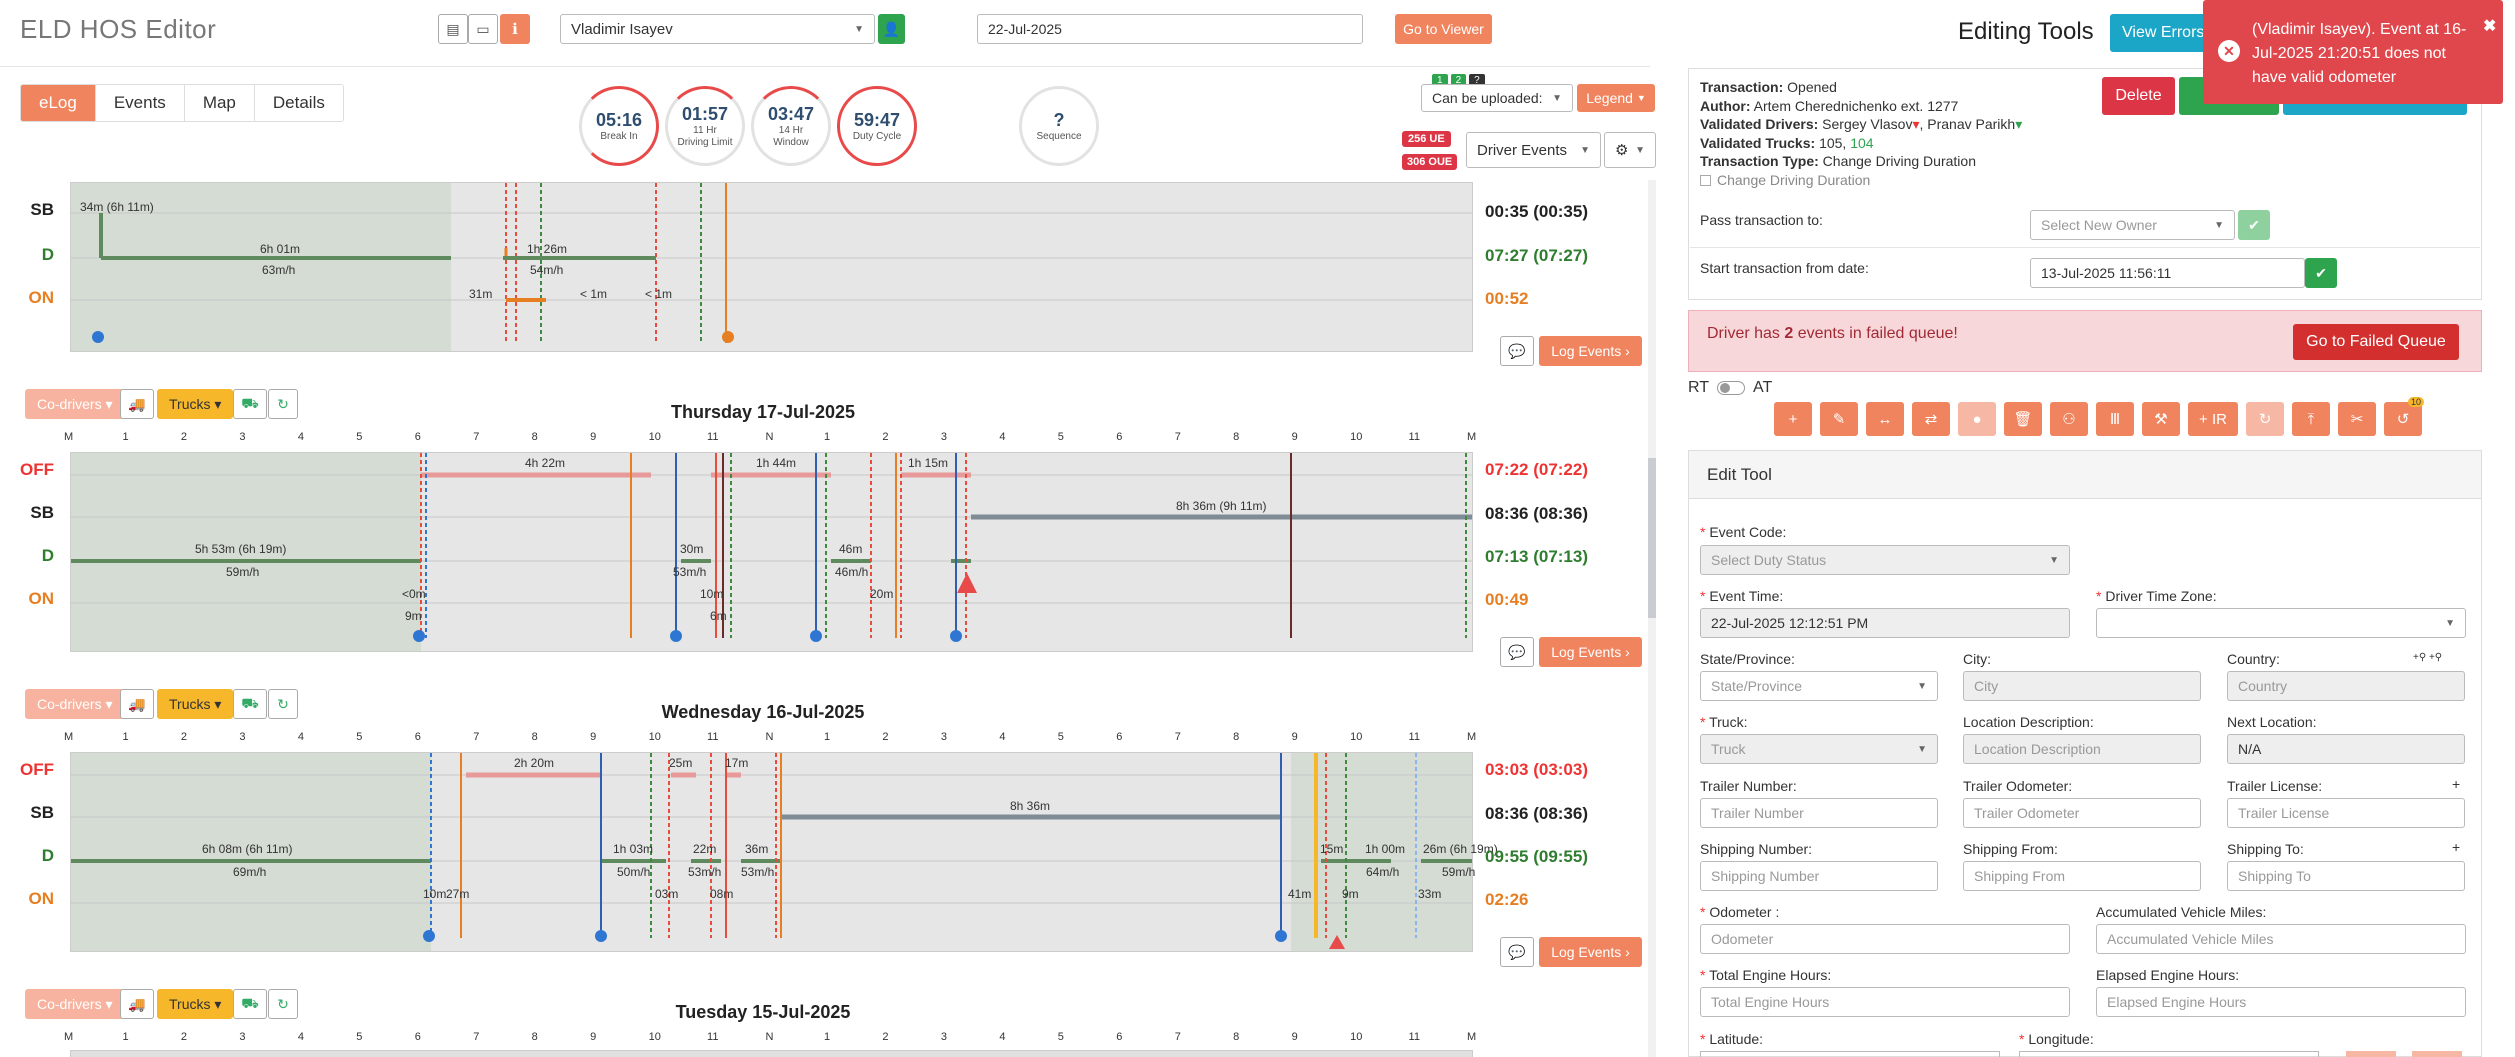  What do you see at coordinates (1819, 686) in the screenshot?
I see `state-select: State/Province ▼` at bounding box center [1819, 686].